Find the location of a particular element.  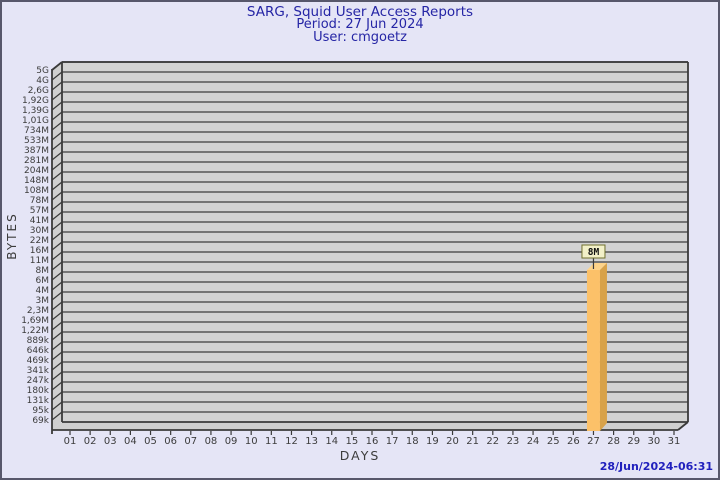

svg-text: 11 is located at coordinates (271, 441).